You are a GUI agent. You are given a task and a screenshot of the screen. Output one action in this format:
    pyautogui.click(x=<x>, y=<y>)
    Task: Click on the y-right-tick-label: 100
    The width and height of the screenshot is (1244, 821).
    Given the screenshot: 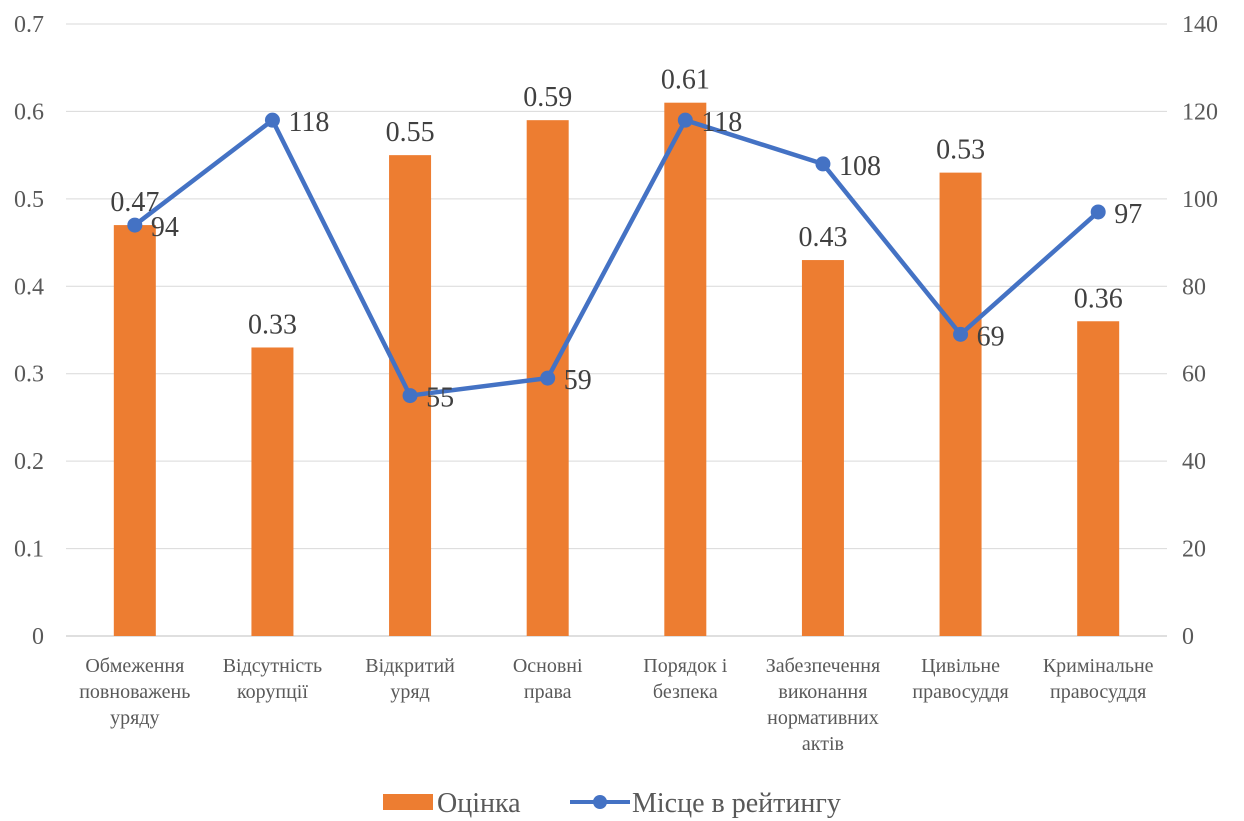 What is the action you would take?
    pyautogui.click(x=1200, y=200)
    